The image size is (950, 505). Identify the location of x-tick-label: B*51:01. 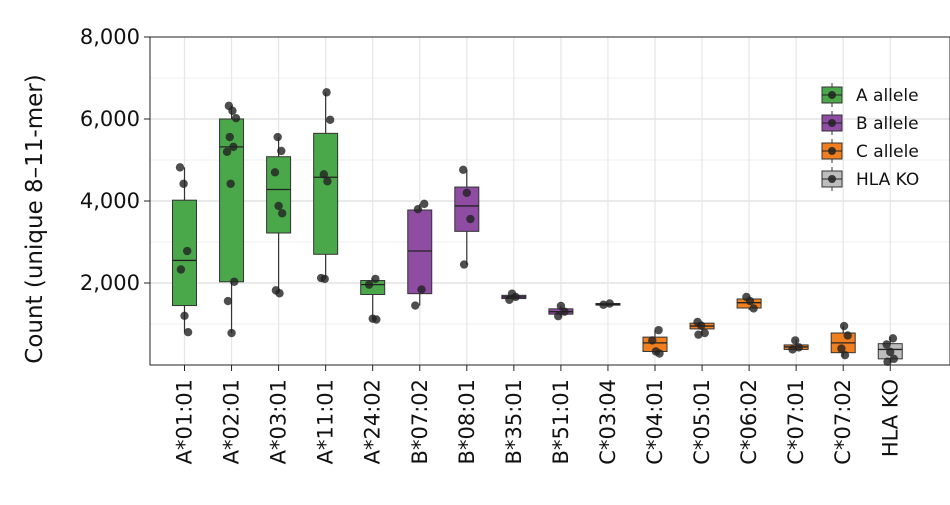
(561, 421).